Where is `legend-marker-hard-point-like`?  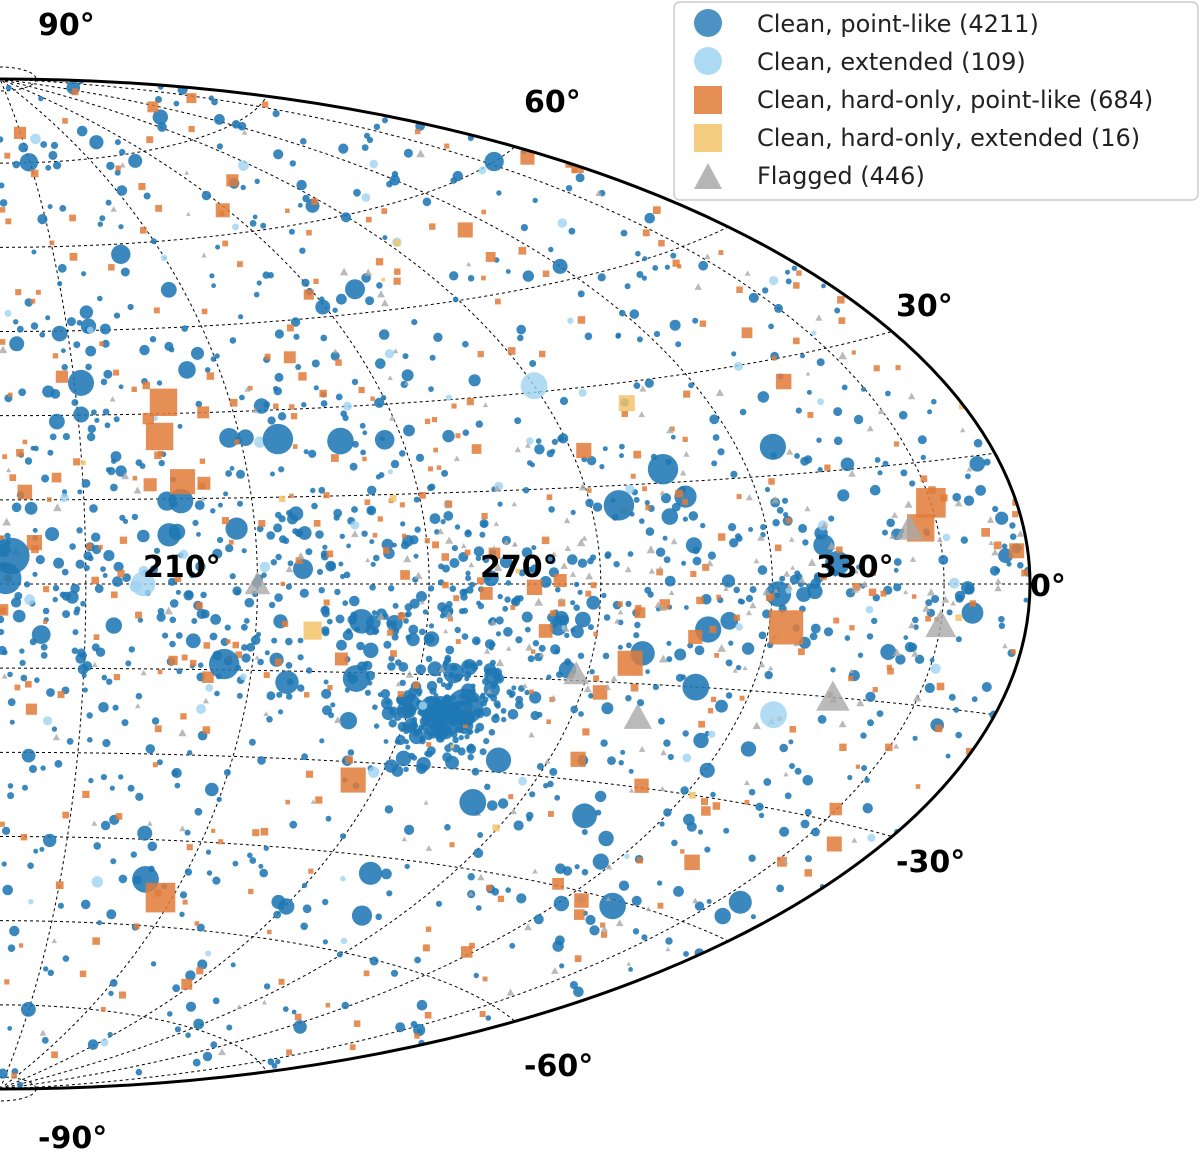
legend-marker-hard-point-like is located at coordinates (708, 100).